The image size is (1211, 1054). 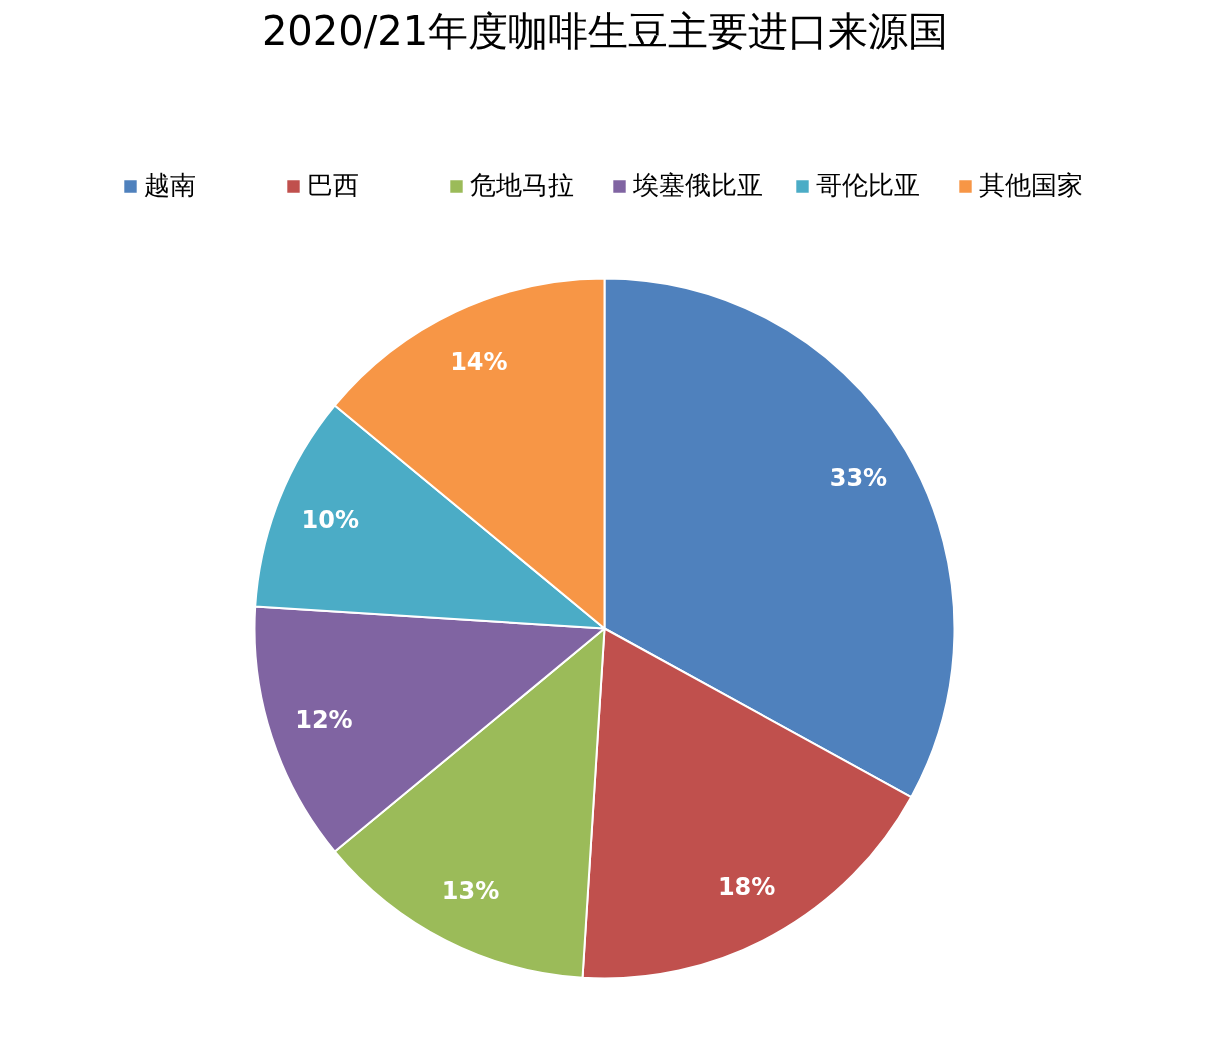 I want to click on legend-label: 危地马拉, so click(x=522, y=185).